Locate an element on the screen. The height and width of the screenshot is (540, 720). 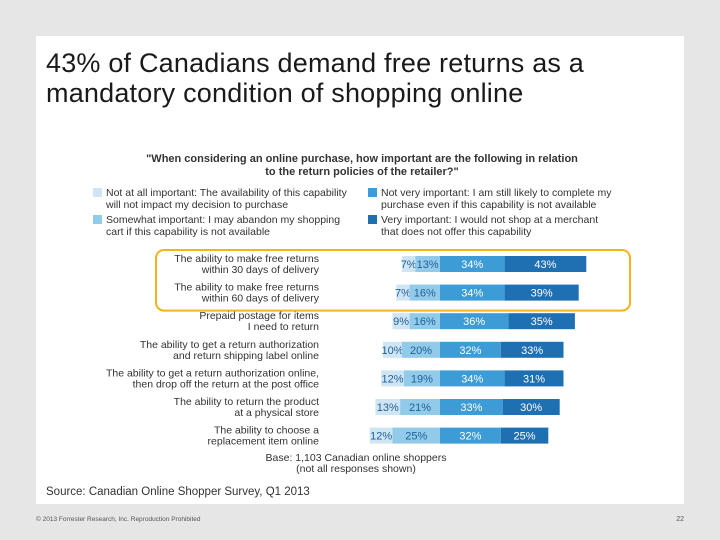
data-label: 10% is located at coordinates (392, 351).